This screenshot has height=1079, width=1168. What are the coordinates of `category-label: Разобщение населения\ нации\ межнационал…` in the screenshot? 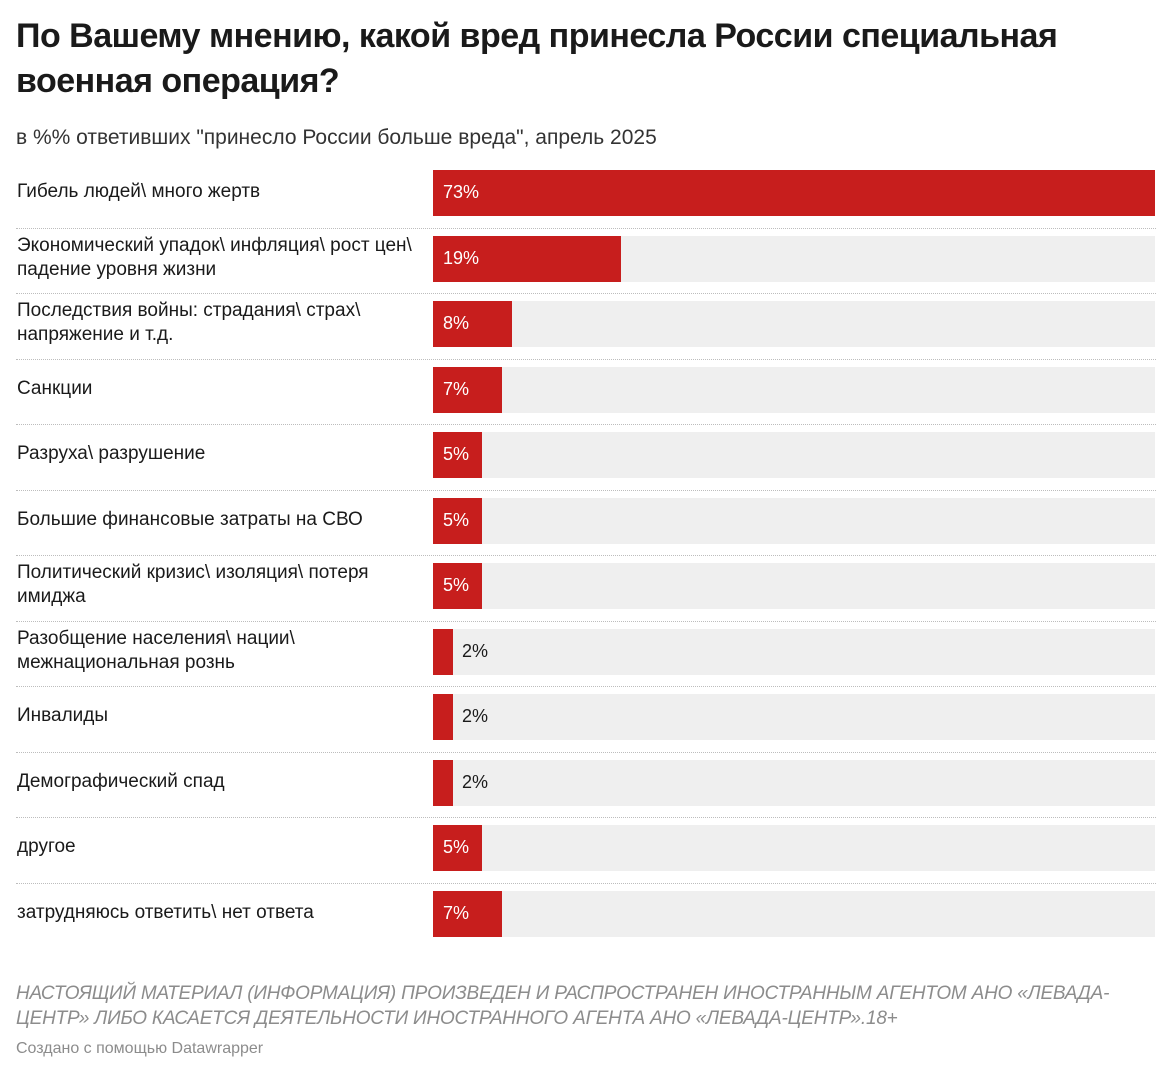 It's located at (156, 650).